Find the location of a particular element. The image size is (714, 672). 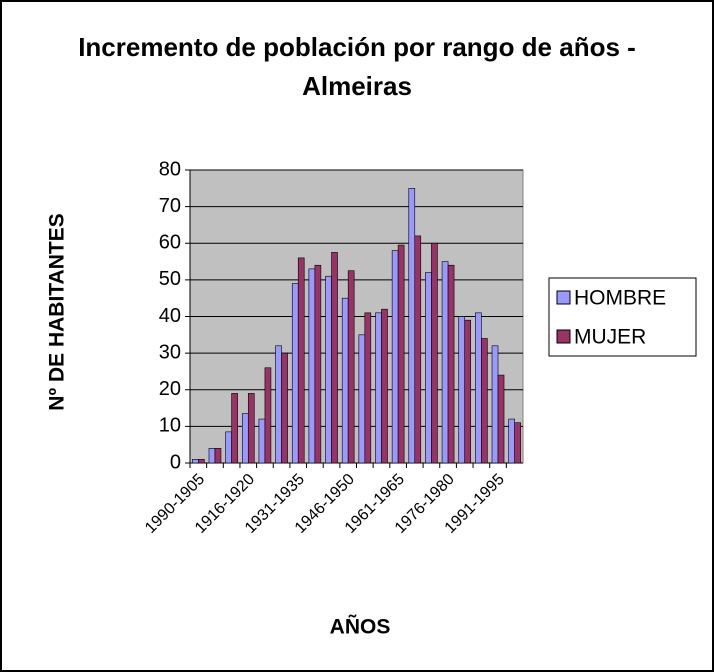

legend-label: HOMBRE is located at coordinates (620, 298).